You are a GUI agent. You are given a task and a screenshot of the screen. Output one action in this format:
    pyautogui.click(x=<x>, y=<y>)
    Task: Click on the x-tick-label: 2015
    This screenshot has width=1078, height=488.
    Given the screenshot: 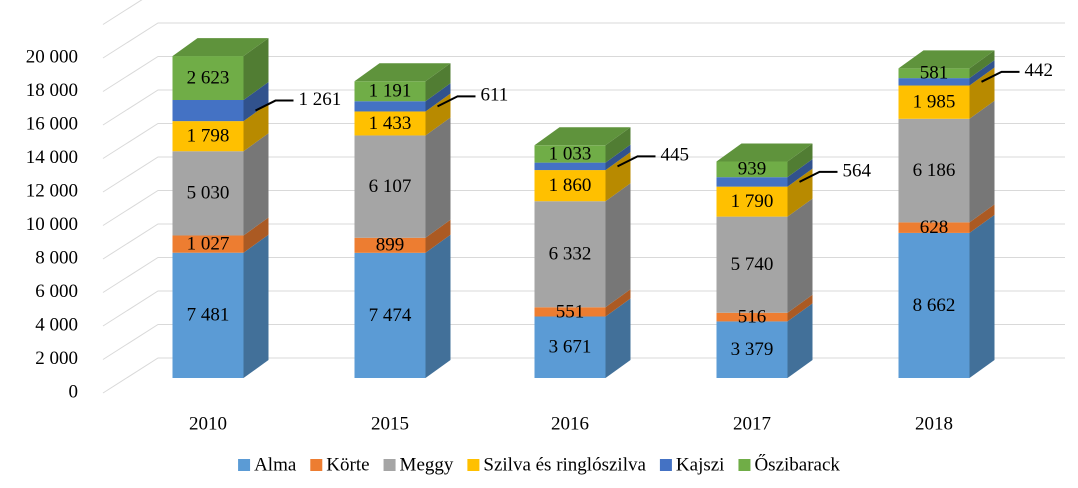 What is the action you would take?
    pyautogui.click(x=390, y=423)
    